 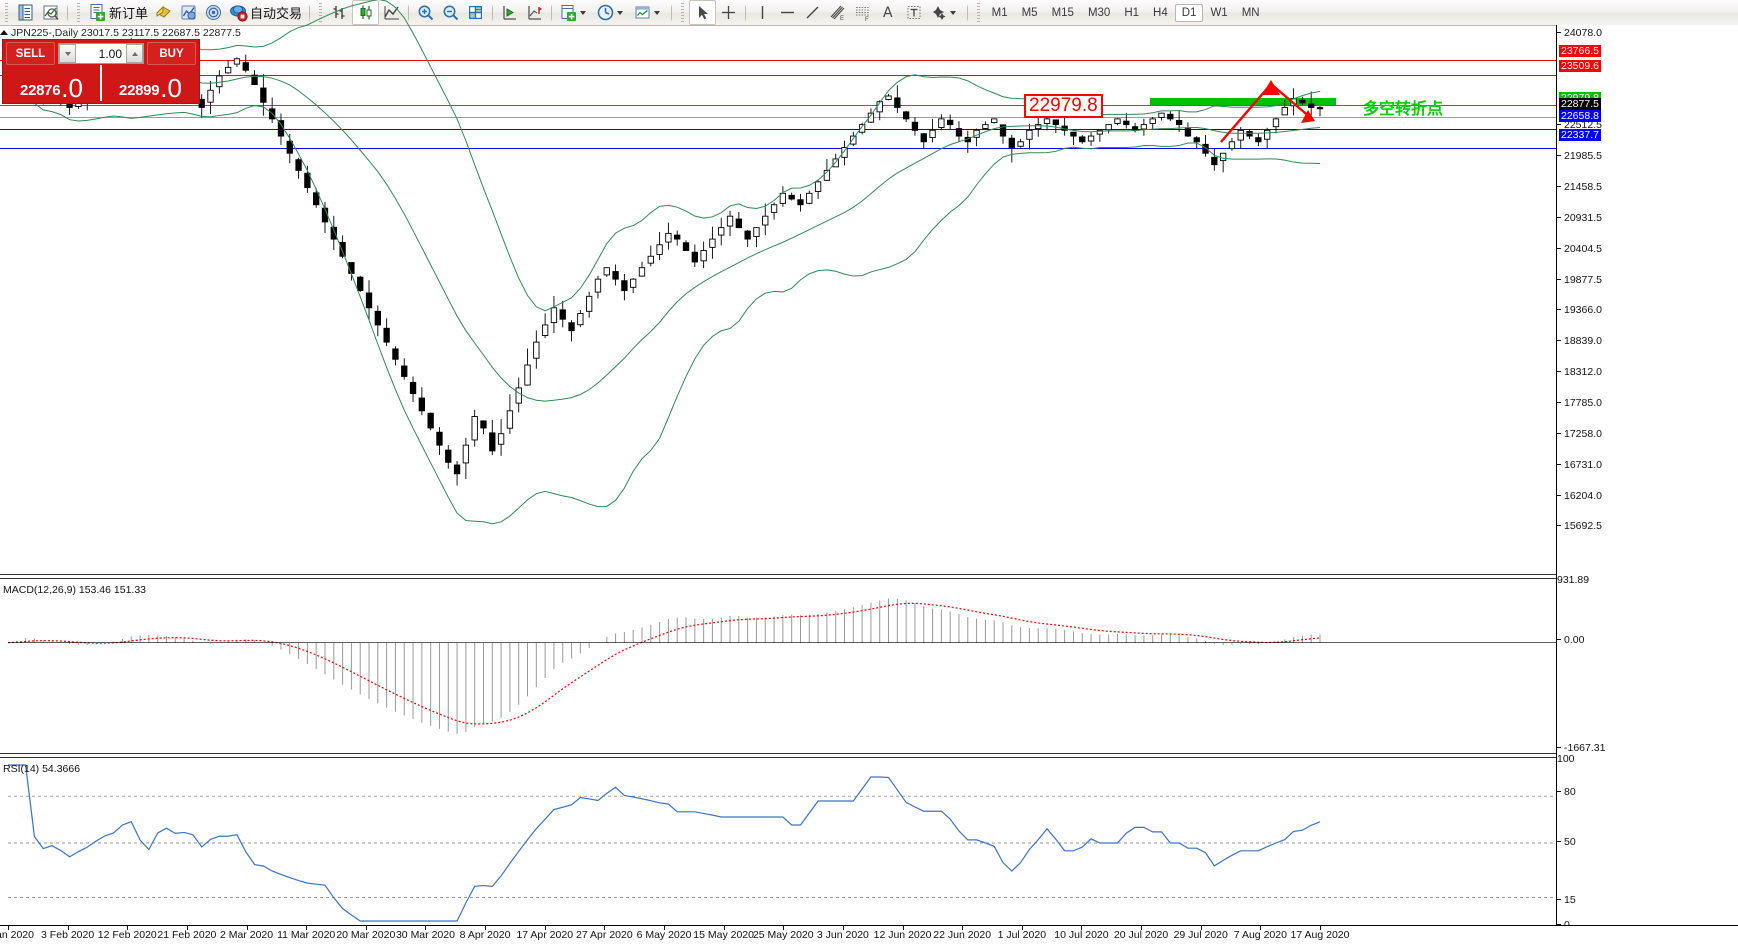 What do you see at coordinates (574, 12) in the screenshot?
I see `template-button` at bounding box center [574, 12].